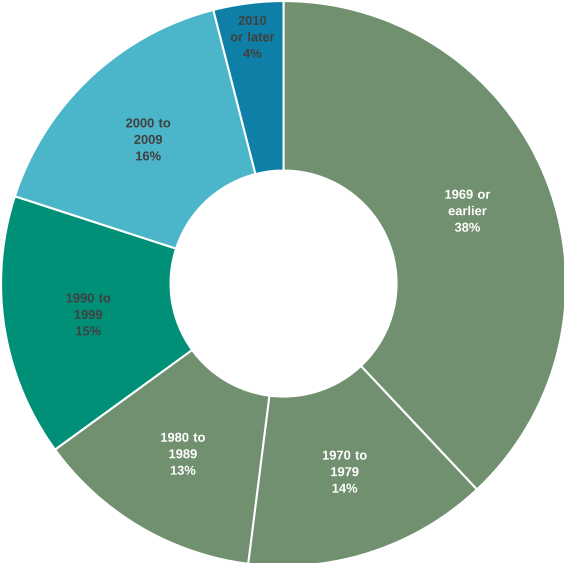  What do you see at coordinates (183, 470) in the screenshot?
I see `data-label: 13%` at bounding box center [183, 470].